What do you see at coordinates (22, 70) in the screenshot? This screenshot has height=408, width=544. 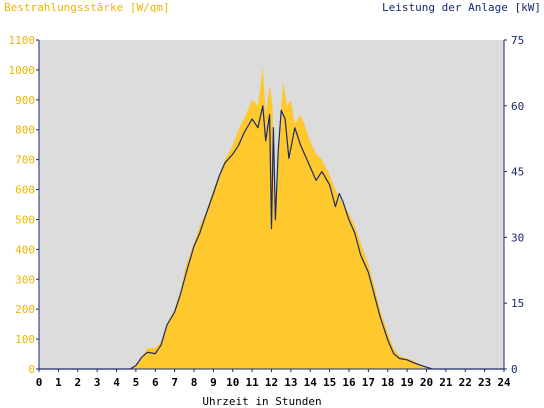 I see `left-tick-label: 1000` at bounding box center [22, 70].